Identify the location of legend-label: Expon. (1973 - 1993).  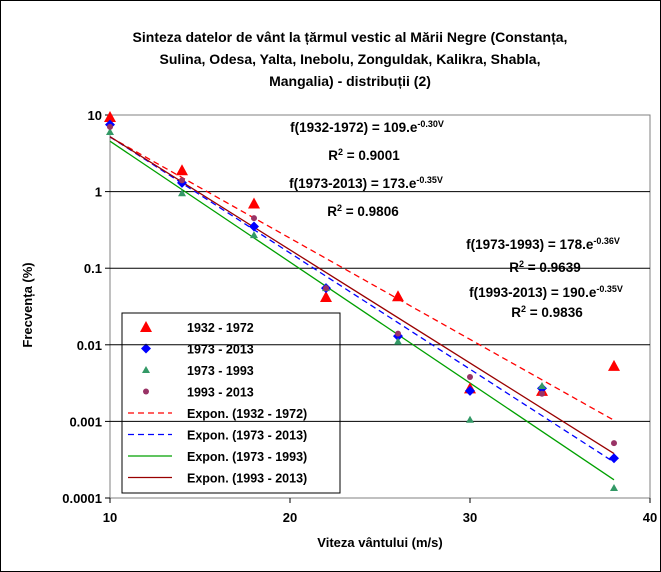
(247, 457).